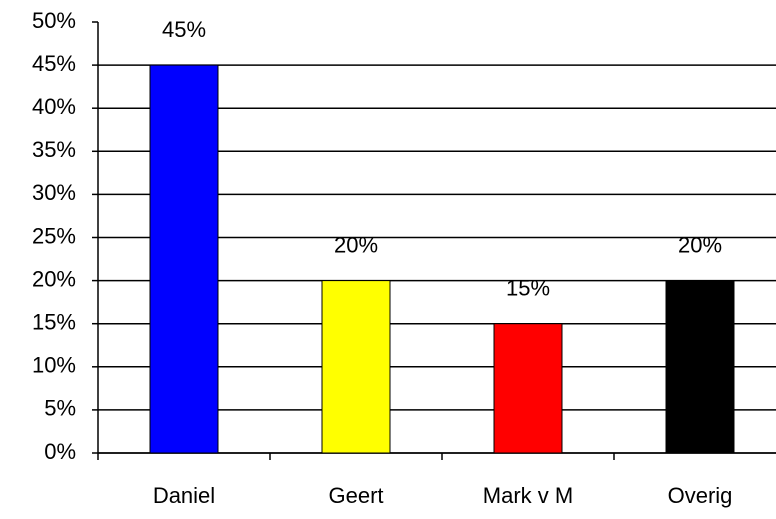 The height and width of the screenshot is (519, 776). Describe the element at coordinates (528, 288) in the screenshot. I see `value-label: 15%` at that location.